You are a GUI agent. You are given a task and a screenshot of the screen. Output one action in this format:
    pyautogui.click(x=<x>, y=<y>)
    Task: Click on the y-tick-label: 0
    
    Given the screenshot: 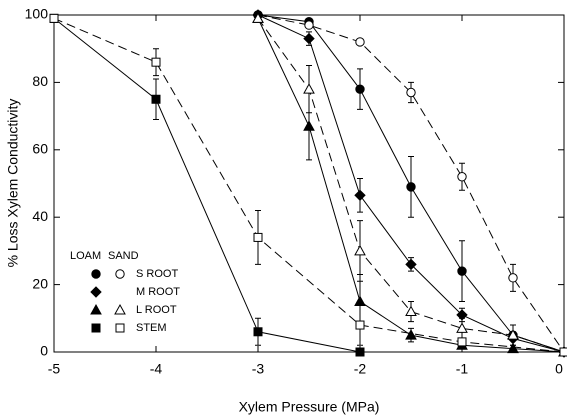 What is the action you would take?
    pyautogui.click(x=44, y=351)
    